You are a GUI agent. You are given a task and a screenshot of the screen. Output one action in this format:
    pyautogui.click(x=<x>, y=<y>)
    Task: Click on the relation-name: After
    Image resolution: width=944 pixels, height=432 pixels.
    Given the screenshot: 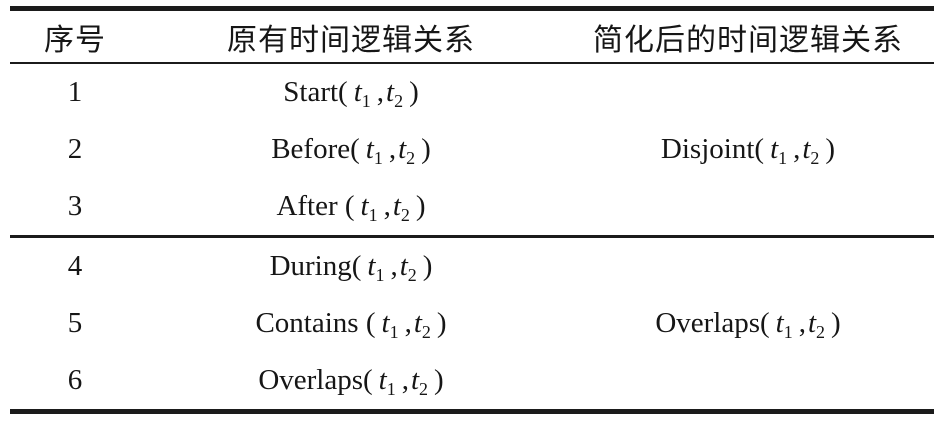 What is the action you would take?
    pyautogui.click(x=310, y=206)
    